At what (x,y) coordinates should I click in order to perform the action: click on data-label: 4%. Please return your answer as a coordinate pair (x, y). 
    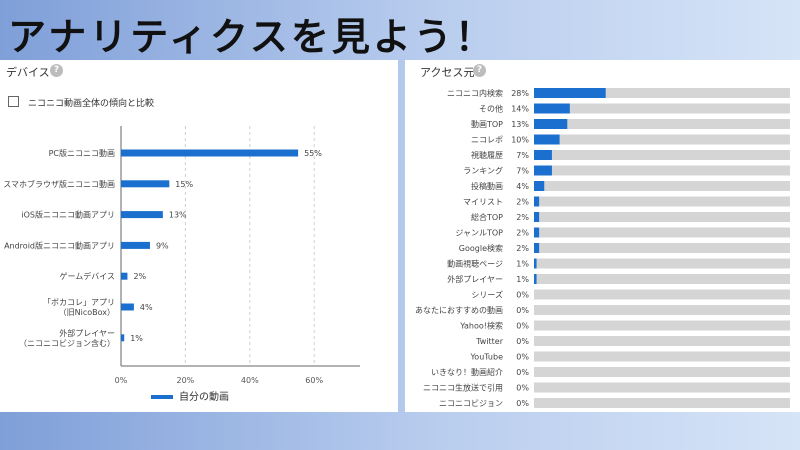
    Looking at the image, I should click on (522, 186).